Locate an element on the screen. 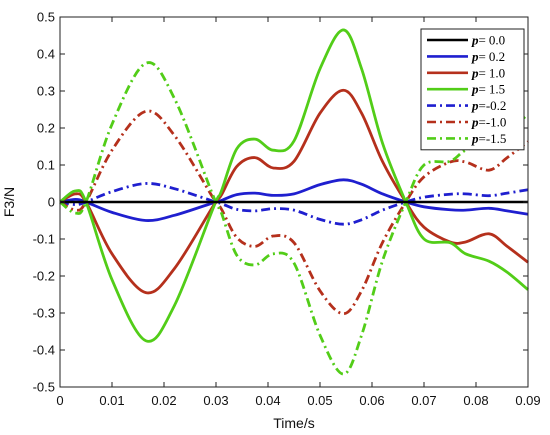 This screenshot has height=435, width=550. x-tick-label: 0.09 is located at coordinates (527, 400).